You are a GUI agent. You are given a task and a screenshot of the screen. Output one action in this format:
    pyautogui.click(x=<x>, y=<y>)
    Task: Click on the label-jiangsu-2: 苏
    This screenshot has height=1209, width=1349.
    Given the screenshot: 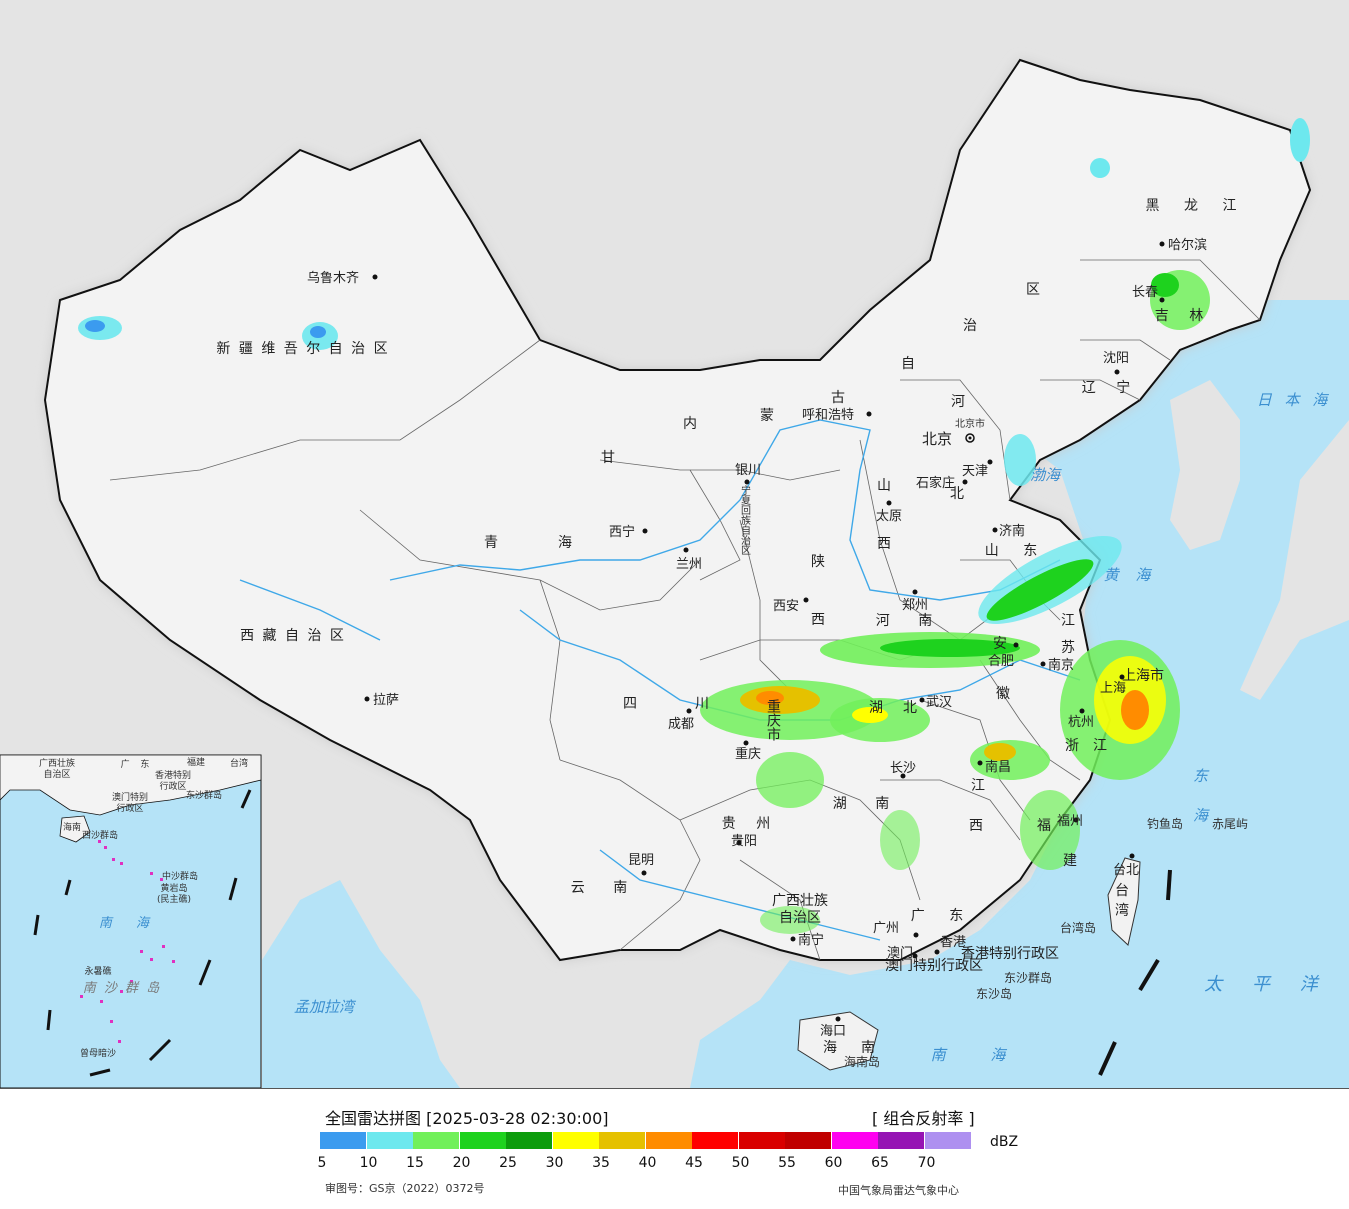 What is the action you would take?
    pyautogui.click(x=1068, y=648)
    